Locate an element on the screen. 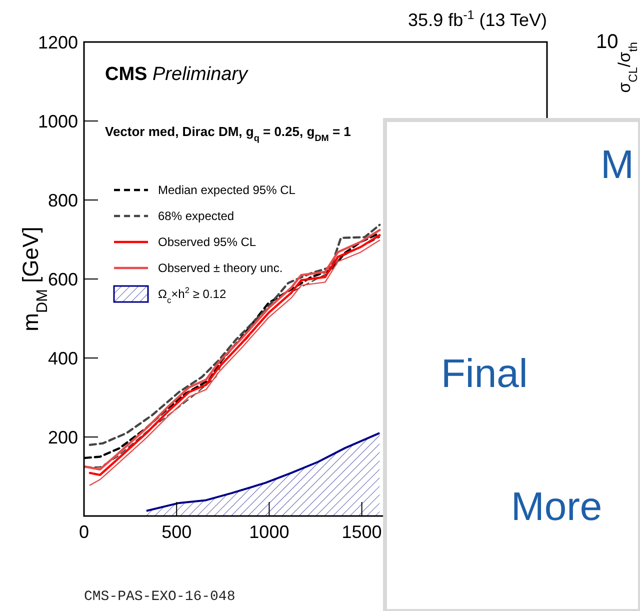  legend-label: Observed ± theory unc. is located at coordinates (220, 268).